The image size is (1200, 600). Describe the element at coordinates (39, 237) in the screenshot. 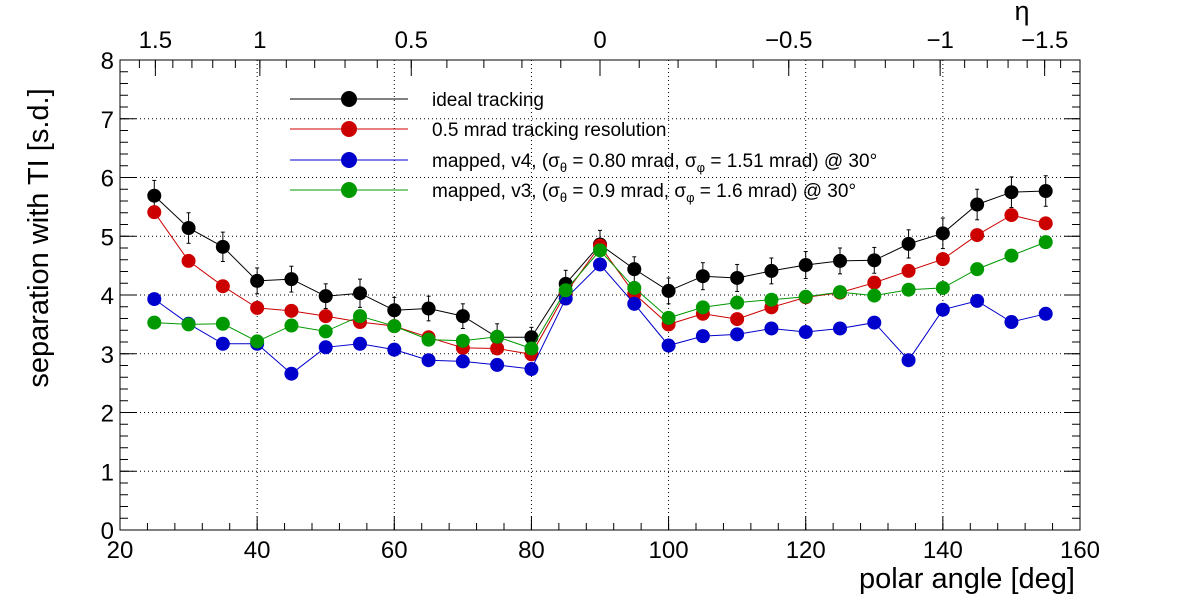

I see `y-axis-label: separation with TI [s.d.]` at that location.